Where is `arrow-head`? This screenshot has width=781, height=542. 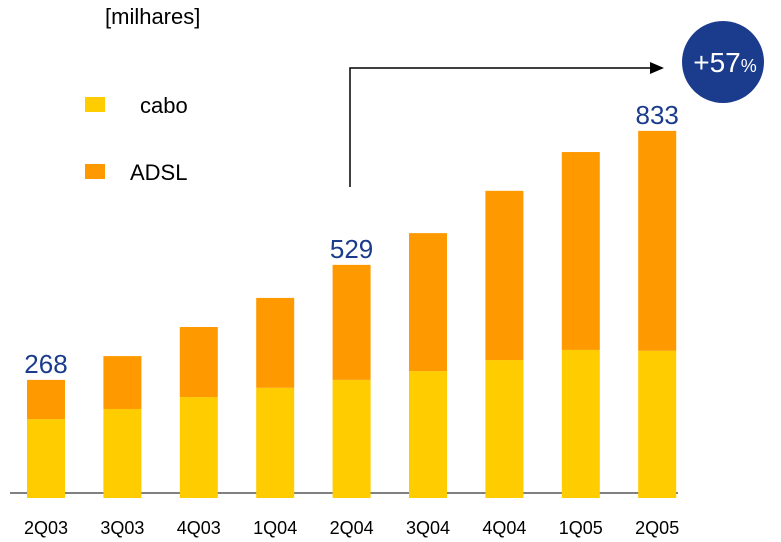
arrow-head is located at coordinates (657, 68).